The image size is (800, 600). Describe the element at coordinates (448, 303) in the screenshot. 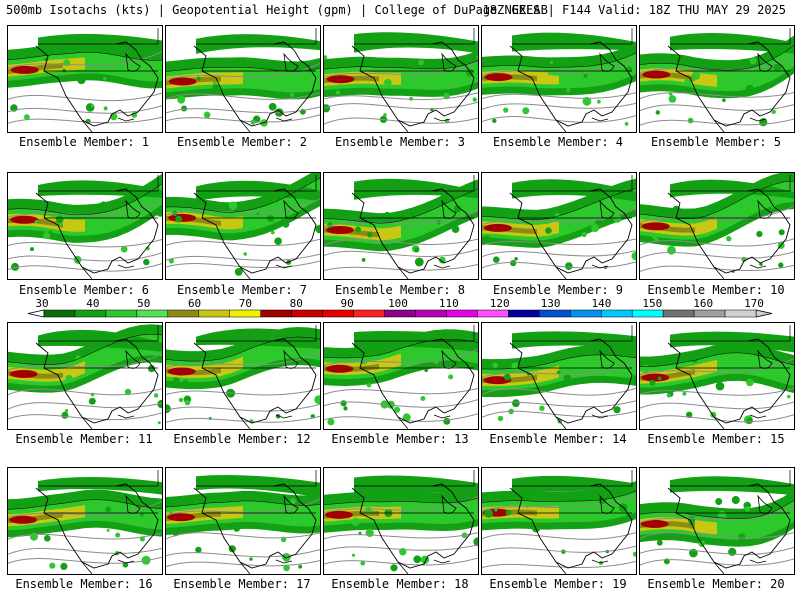

I see `colorbar-tick-label: 110` at that location.